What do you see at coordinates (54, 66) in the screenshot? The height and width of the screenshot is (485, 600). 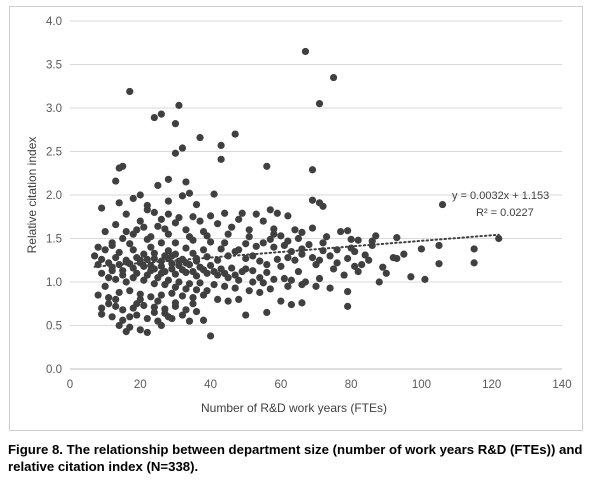 I see `y-tick-label: 3.5` at bounding box center [54, 66].